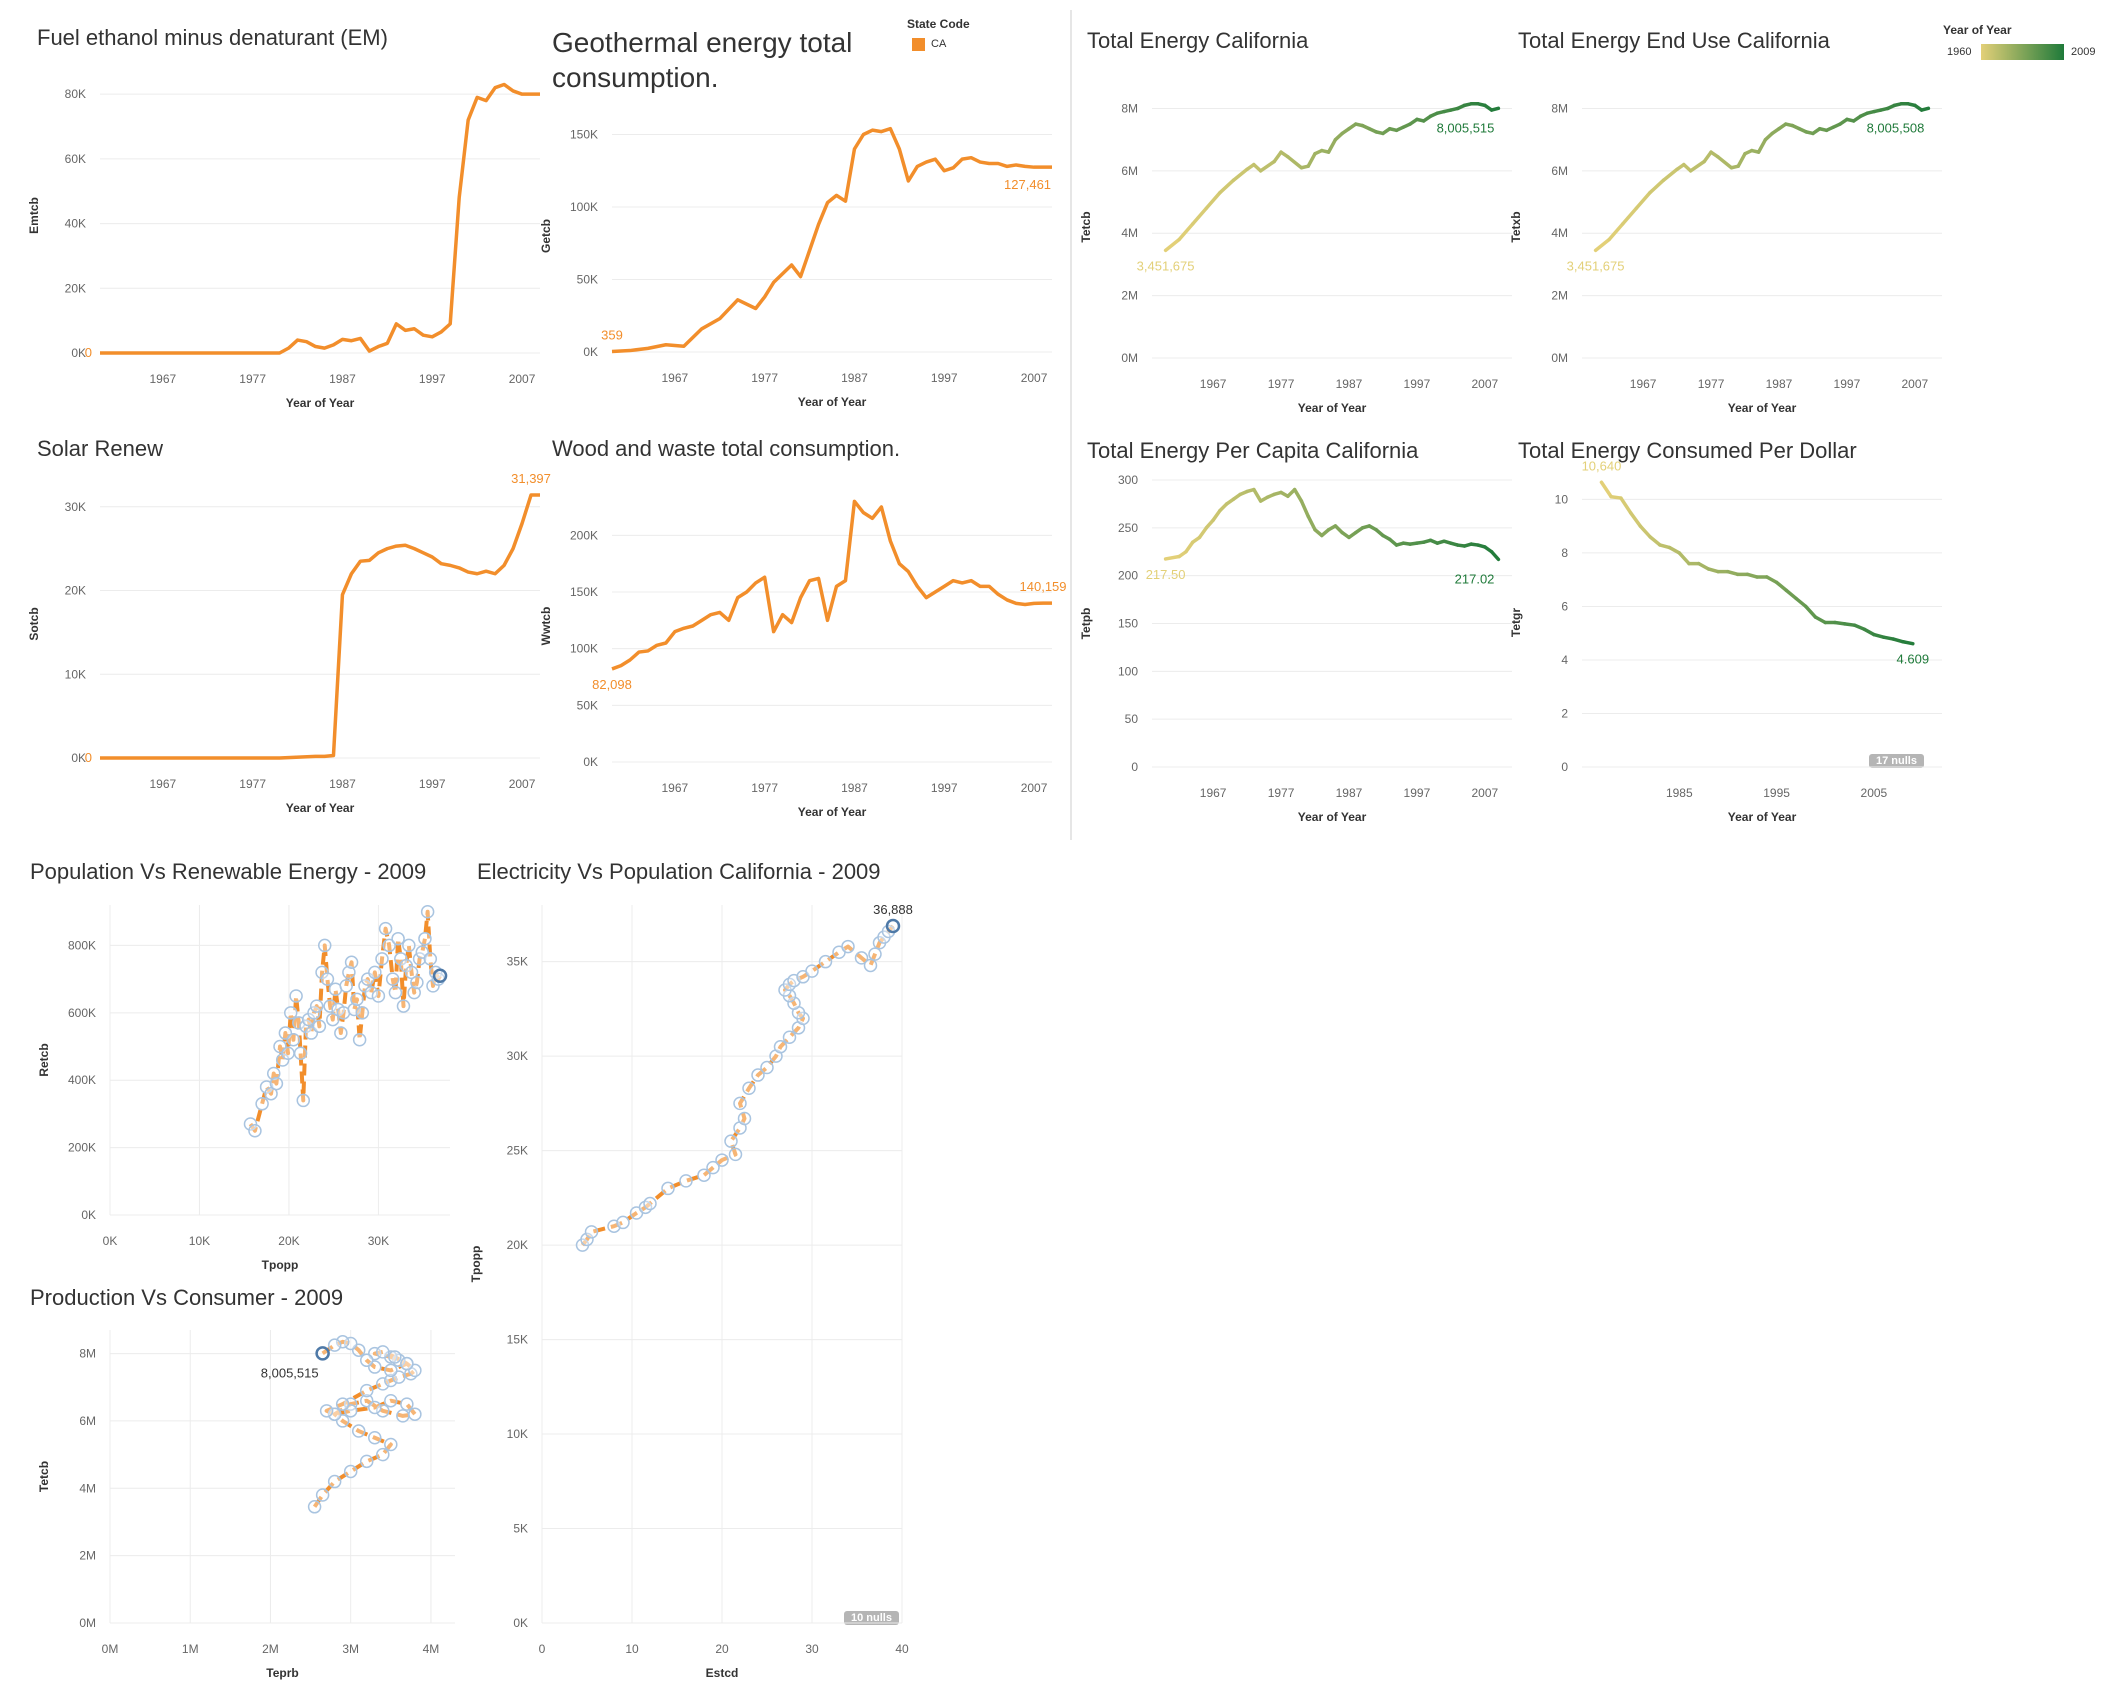 The height and width of the screenshot is (1695, 2125). What do you see at coordinates (88, 352) in the screenshot?
I see `data-label: 0` at bounding box center [88, 352].